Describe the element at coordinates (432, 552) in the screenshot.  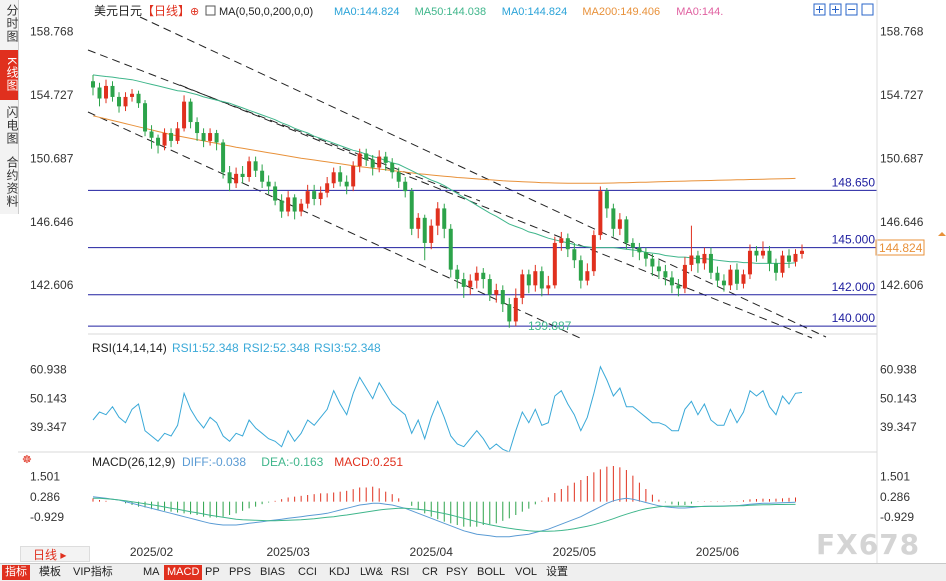
I see `date-tick-label: 2025/04` at that location.